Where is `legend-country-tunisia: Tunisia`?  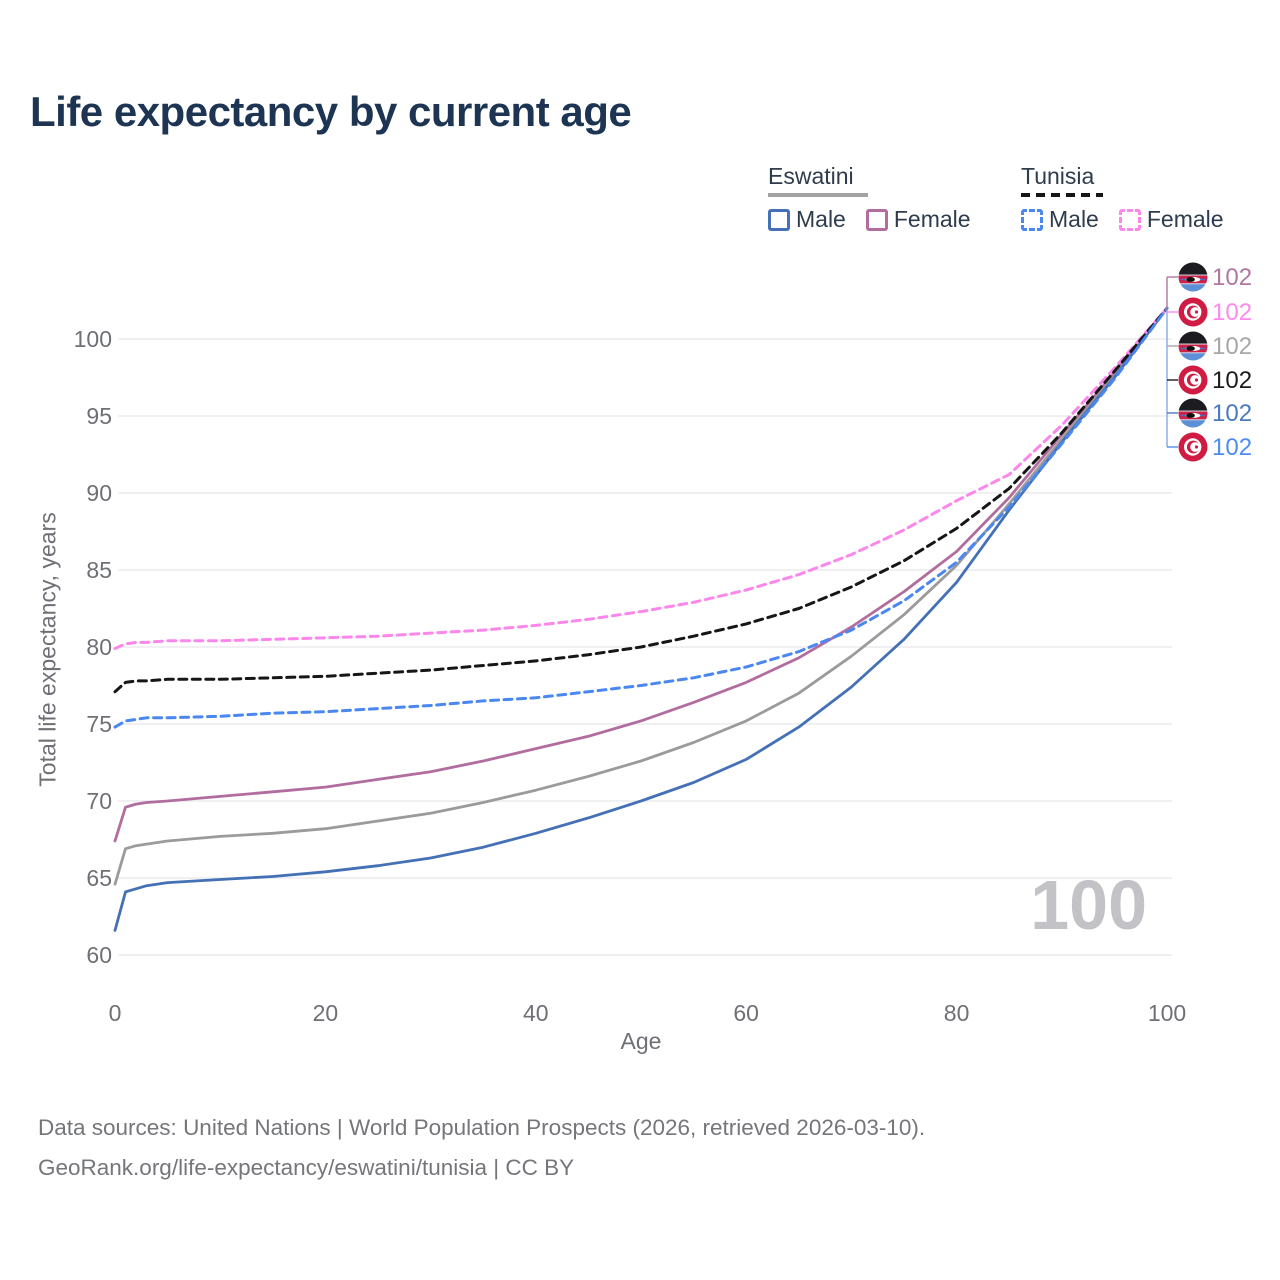
legend-country-tunisia: Tunisia is located at coordinates (1058, 176).